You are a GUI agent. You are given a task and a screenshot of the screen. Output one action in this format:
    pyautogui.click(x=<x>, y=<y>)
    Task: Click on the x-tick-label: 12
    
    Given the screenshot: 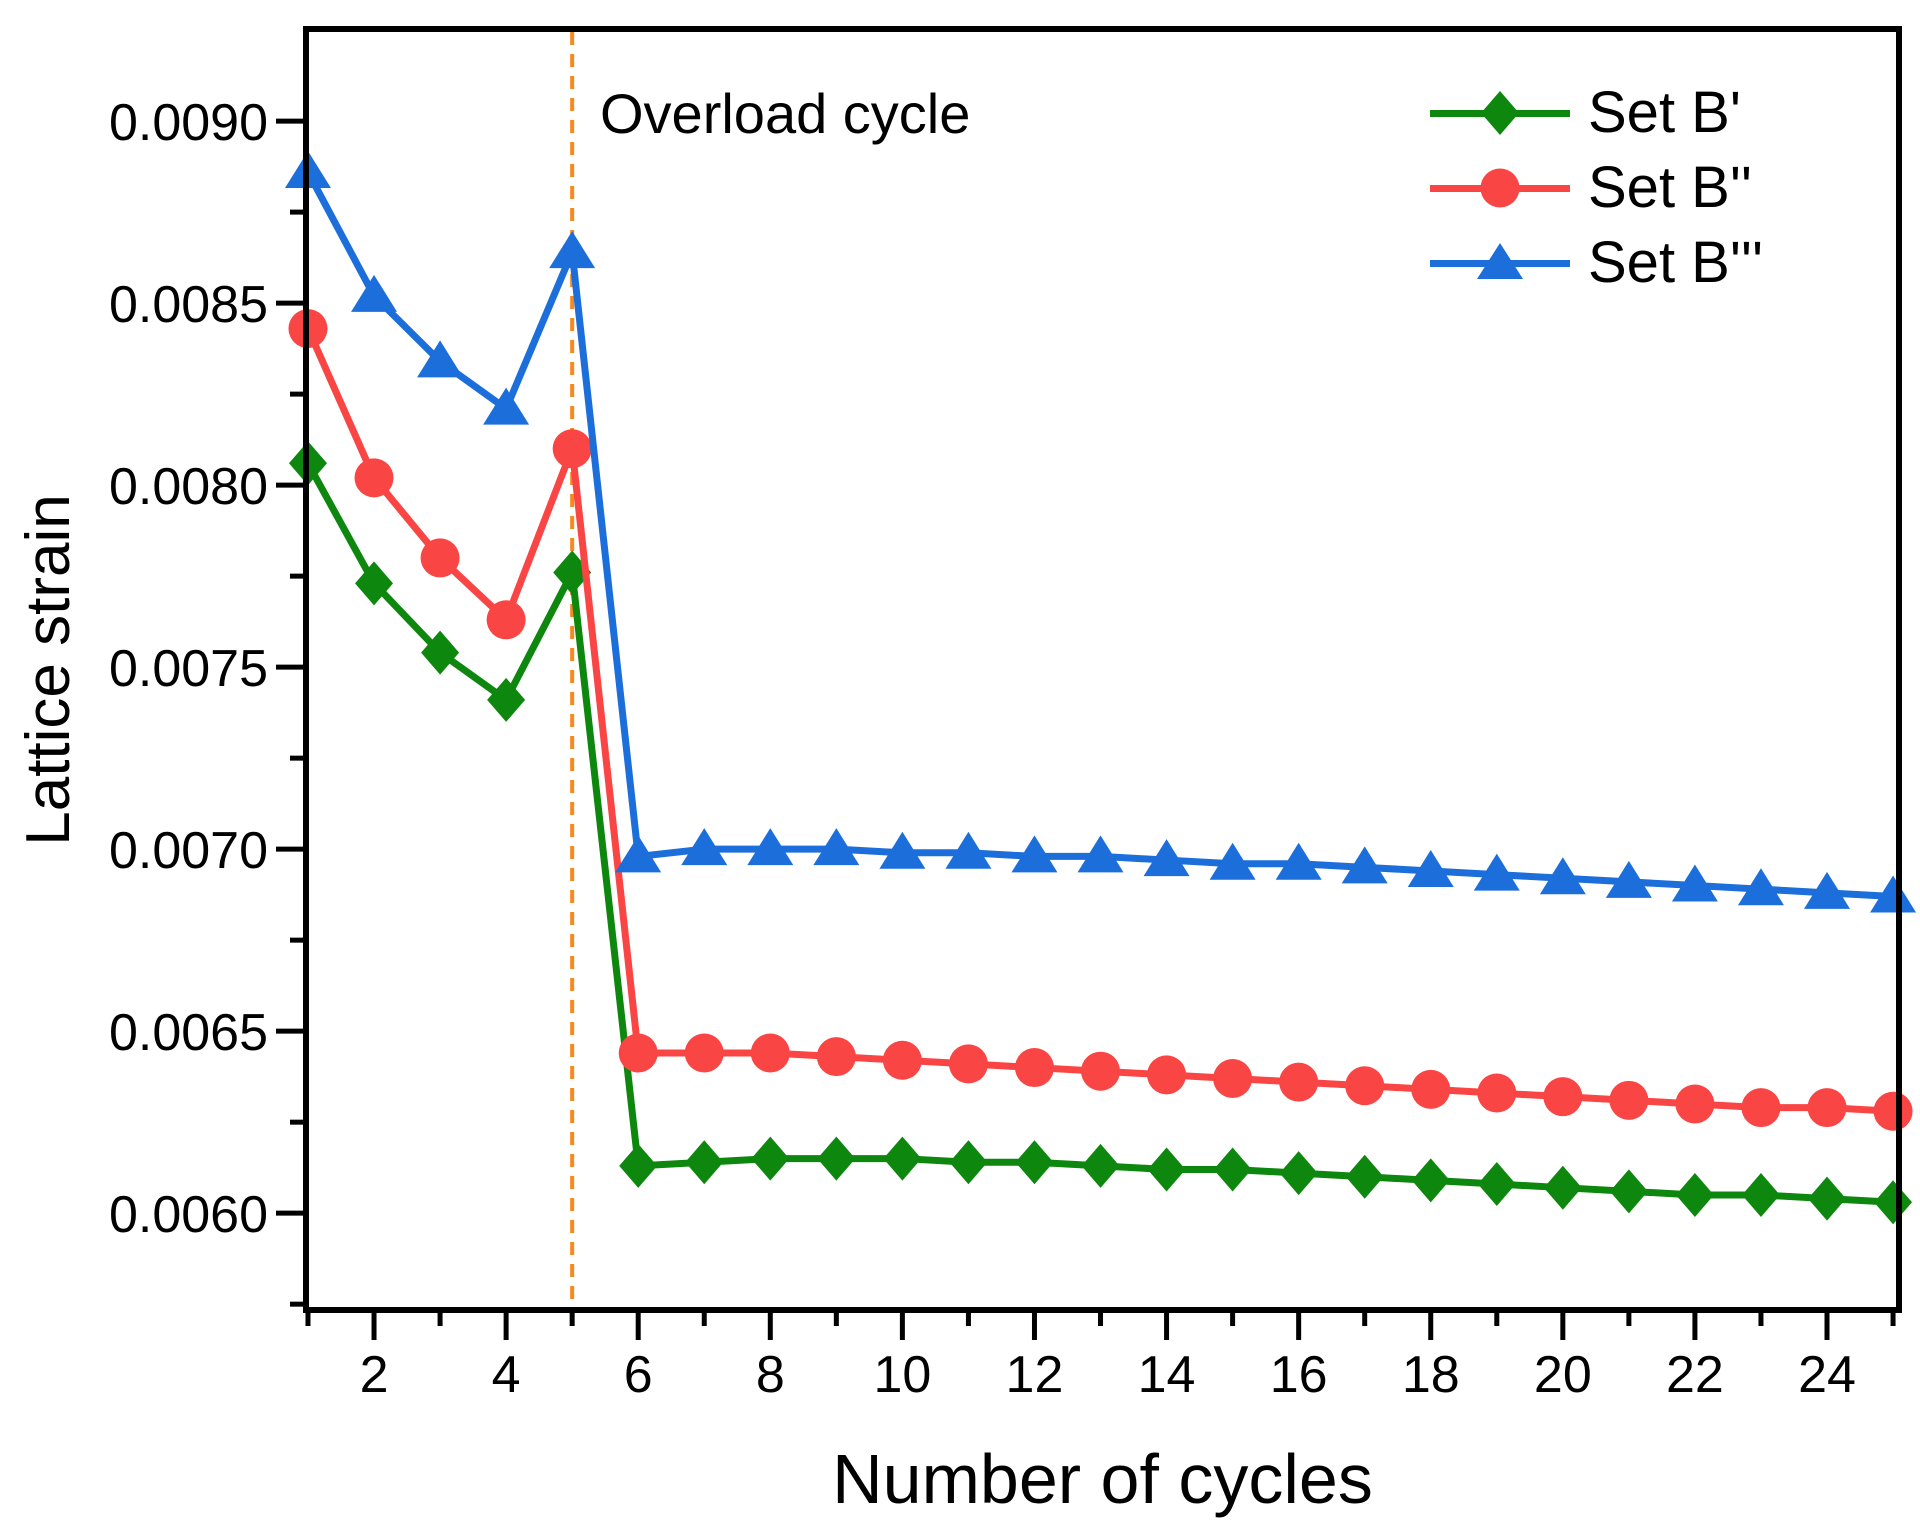 What is the action you would take?
    pyautogui.click(x=1035, y=1375)
    